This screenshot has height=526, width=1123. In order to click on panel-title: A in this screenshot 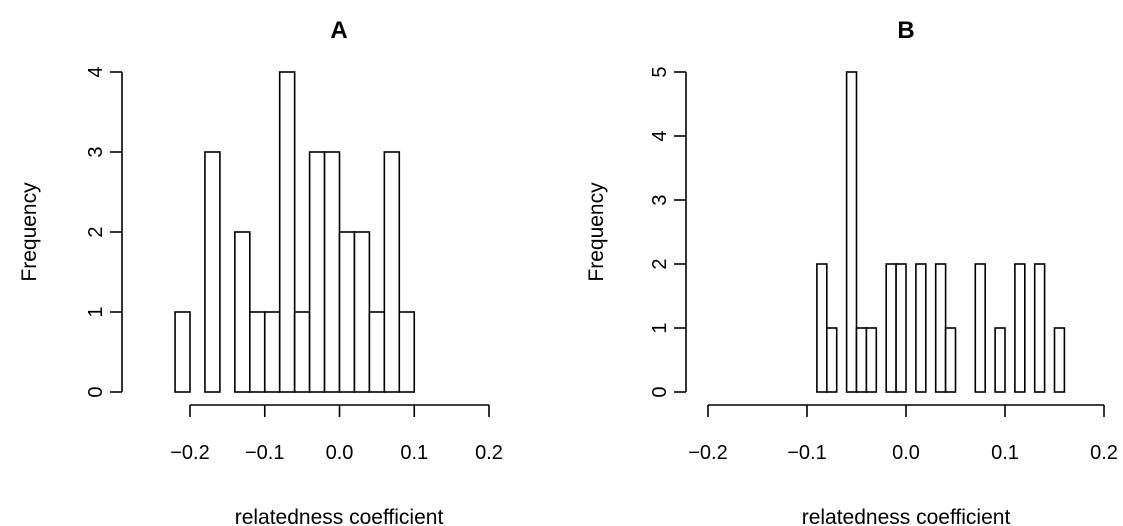, I will do `click(338, 30)`.